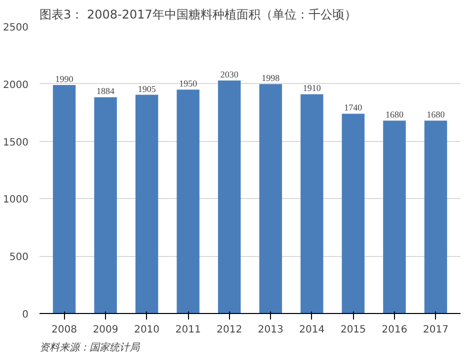  Describe the element at coordinates (105, 330) in the screenshot. I see `x-tick-label: 2009` at that location.